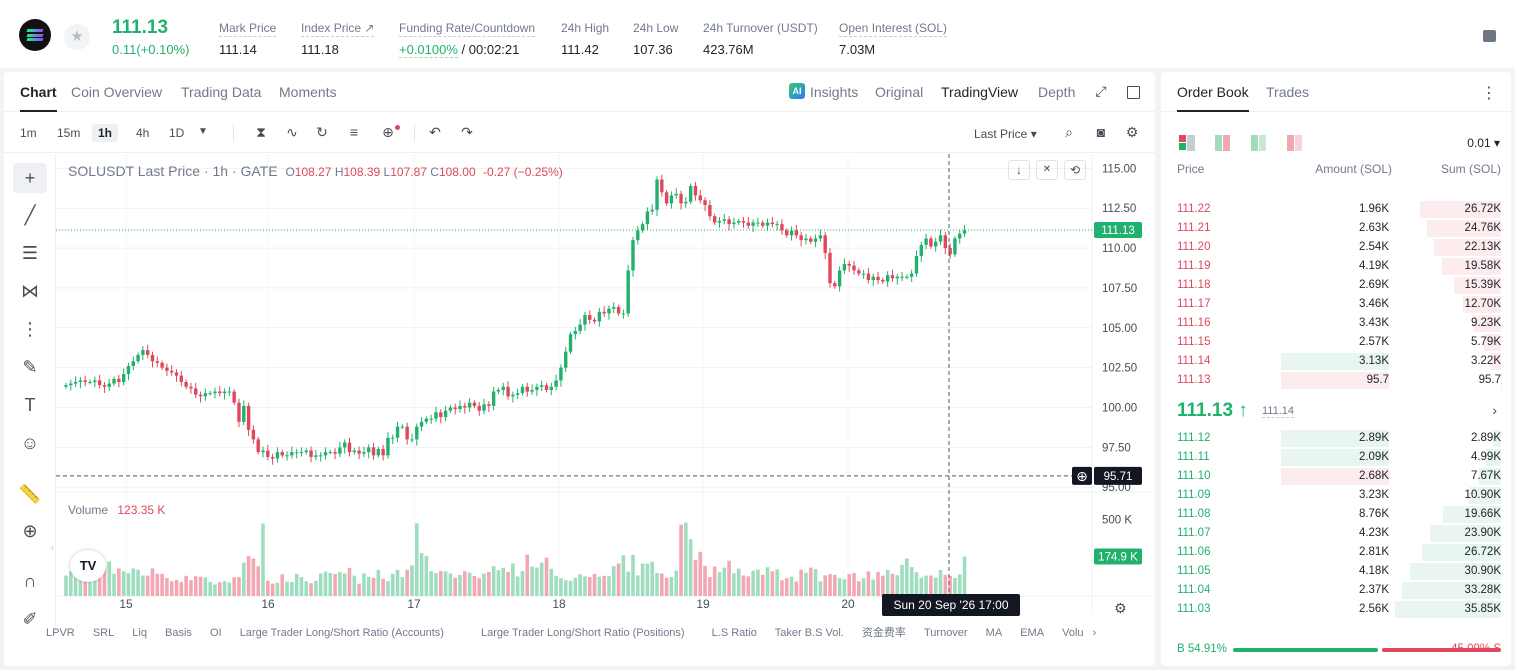  What do you see at coordinates (30, 178) in the screenshot?
I see `crosshair-icon: +` at bounding box center [30, 178].